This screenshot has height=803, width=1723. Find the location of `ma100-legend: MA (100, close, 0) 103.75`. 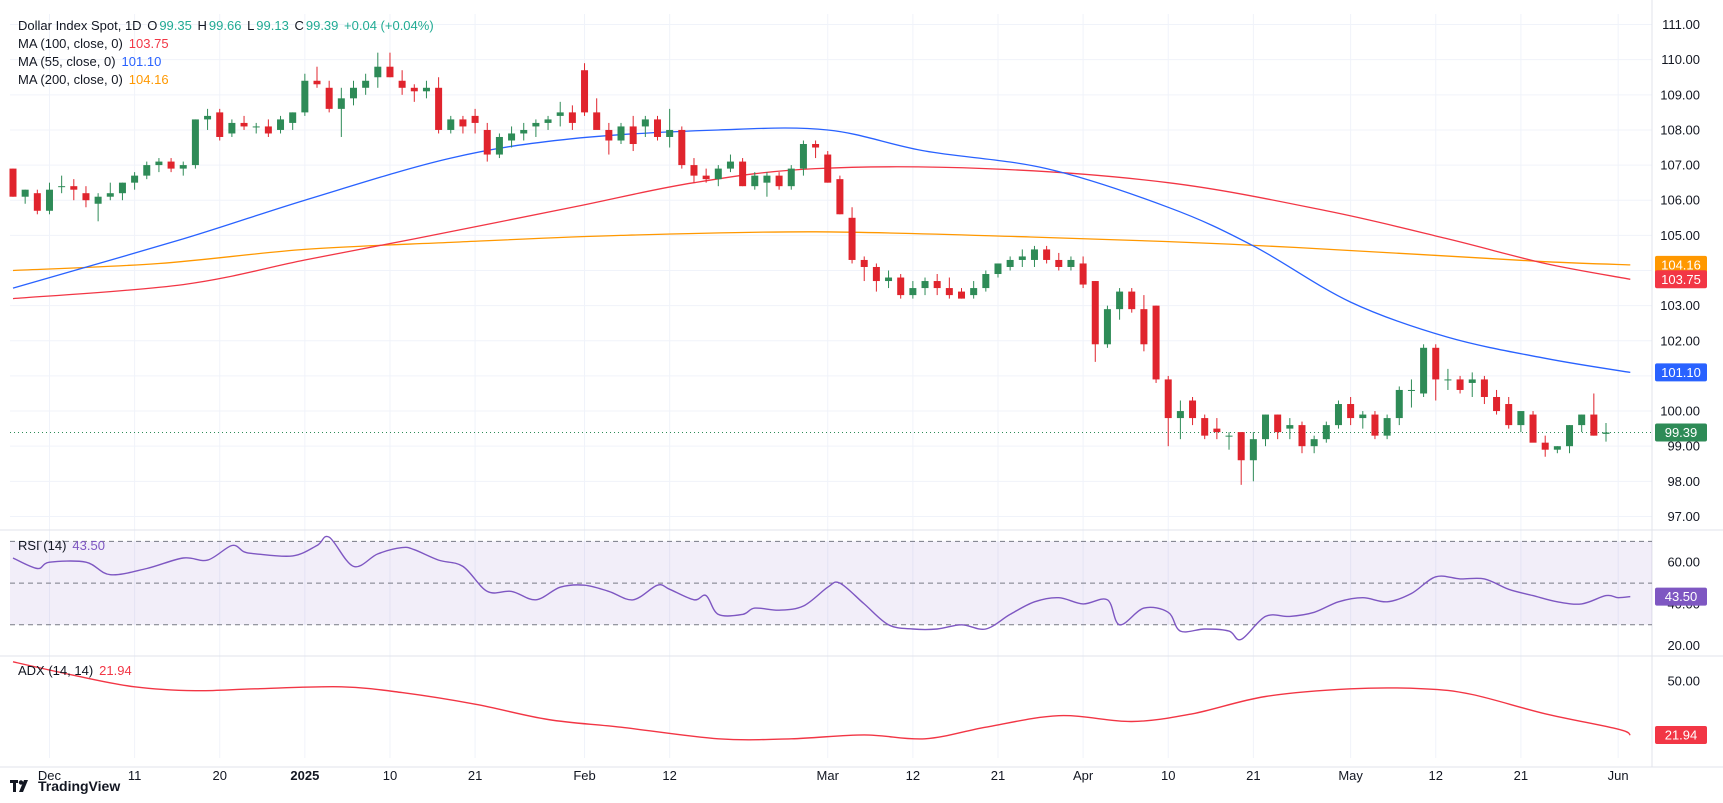

ma100-legend: MA (100, close, 0) 103.75 is located at coordinates (94, 43).